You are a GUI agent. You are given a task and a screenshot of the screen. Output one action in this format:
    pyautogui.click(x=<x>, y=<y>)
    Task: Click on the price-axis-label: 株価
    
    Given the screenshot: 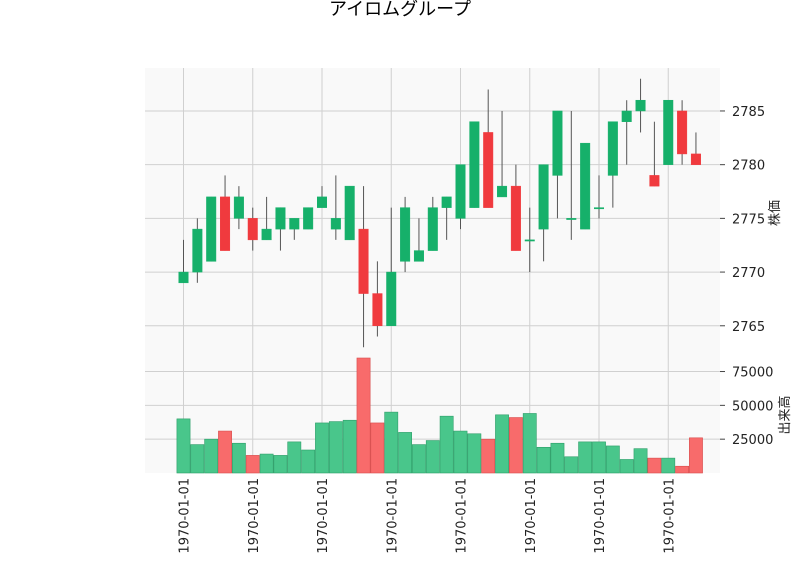 What is the action you would take?
    pyautogui.click(x=775, y=213)
    